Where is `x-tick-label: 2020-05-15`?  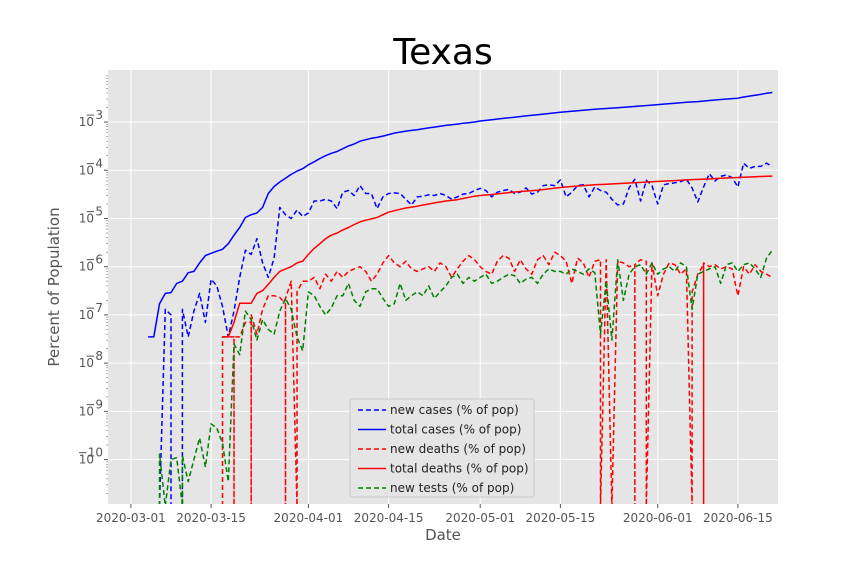
x-tick-label: 2020-05-15 is located at coordinates (561, 518).